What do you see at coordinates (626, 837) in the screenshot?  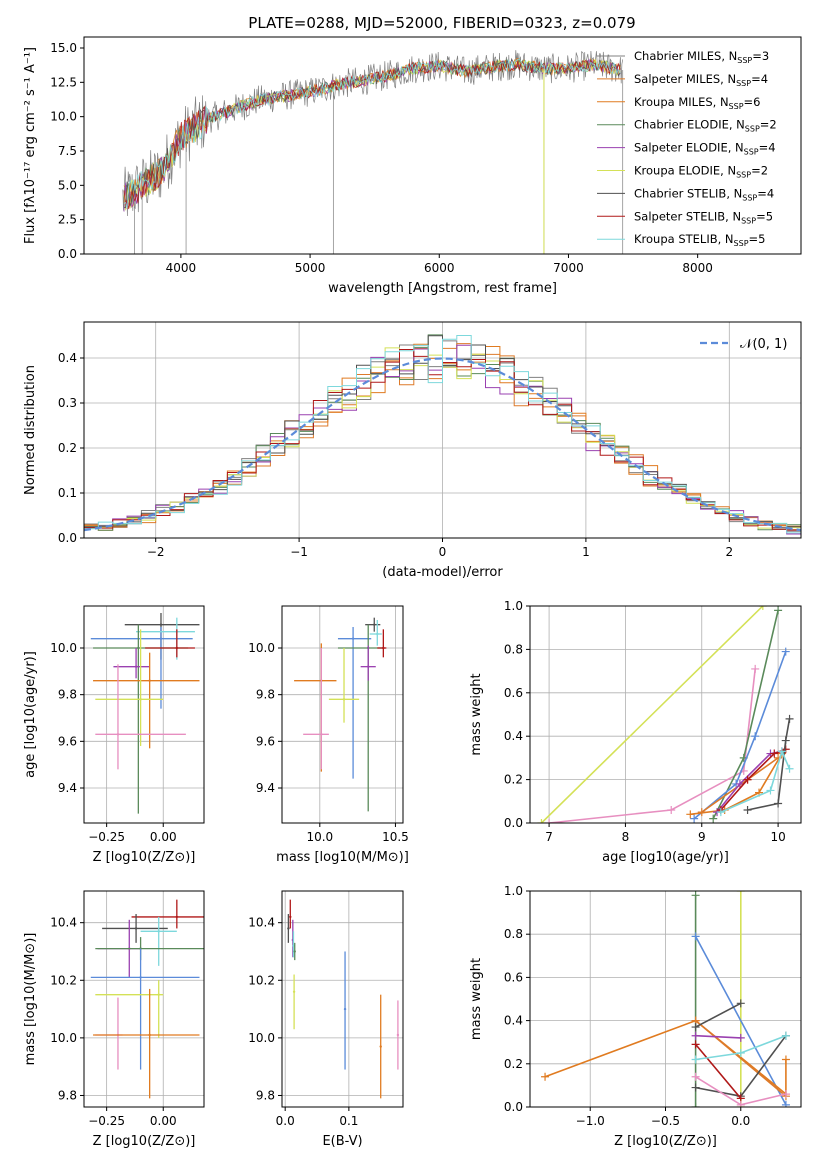 I see `x-tick-label: 8` at bounding box center [626, 837].